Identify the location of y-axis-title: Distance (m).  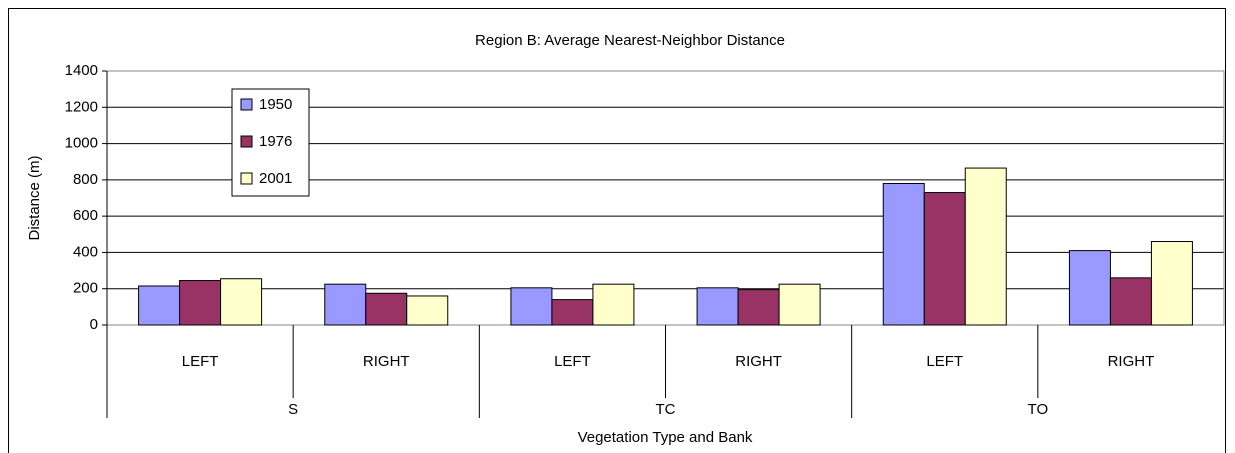
(34, 197).